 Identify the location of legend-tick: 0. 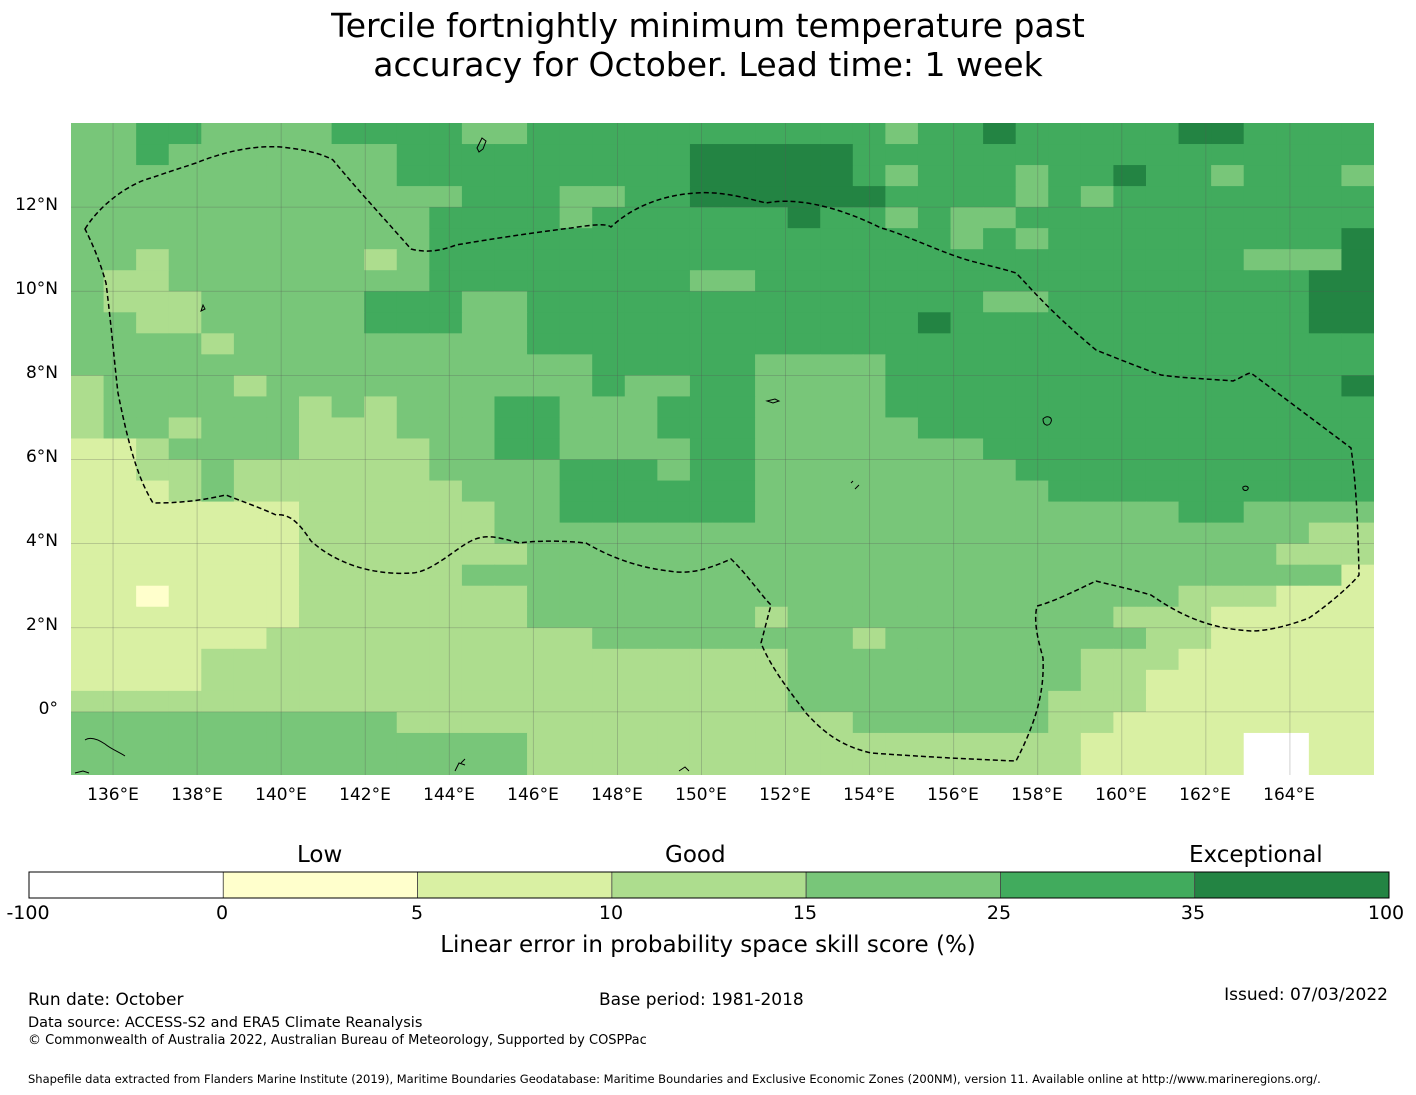
(222, 913).